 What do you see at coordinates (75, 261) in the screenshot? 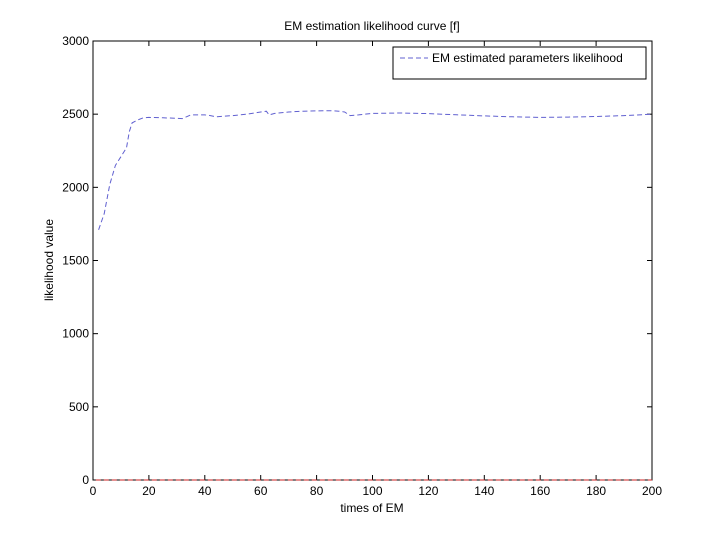
I see `y-tick-label: 1500` at bounding box center [75, 261].